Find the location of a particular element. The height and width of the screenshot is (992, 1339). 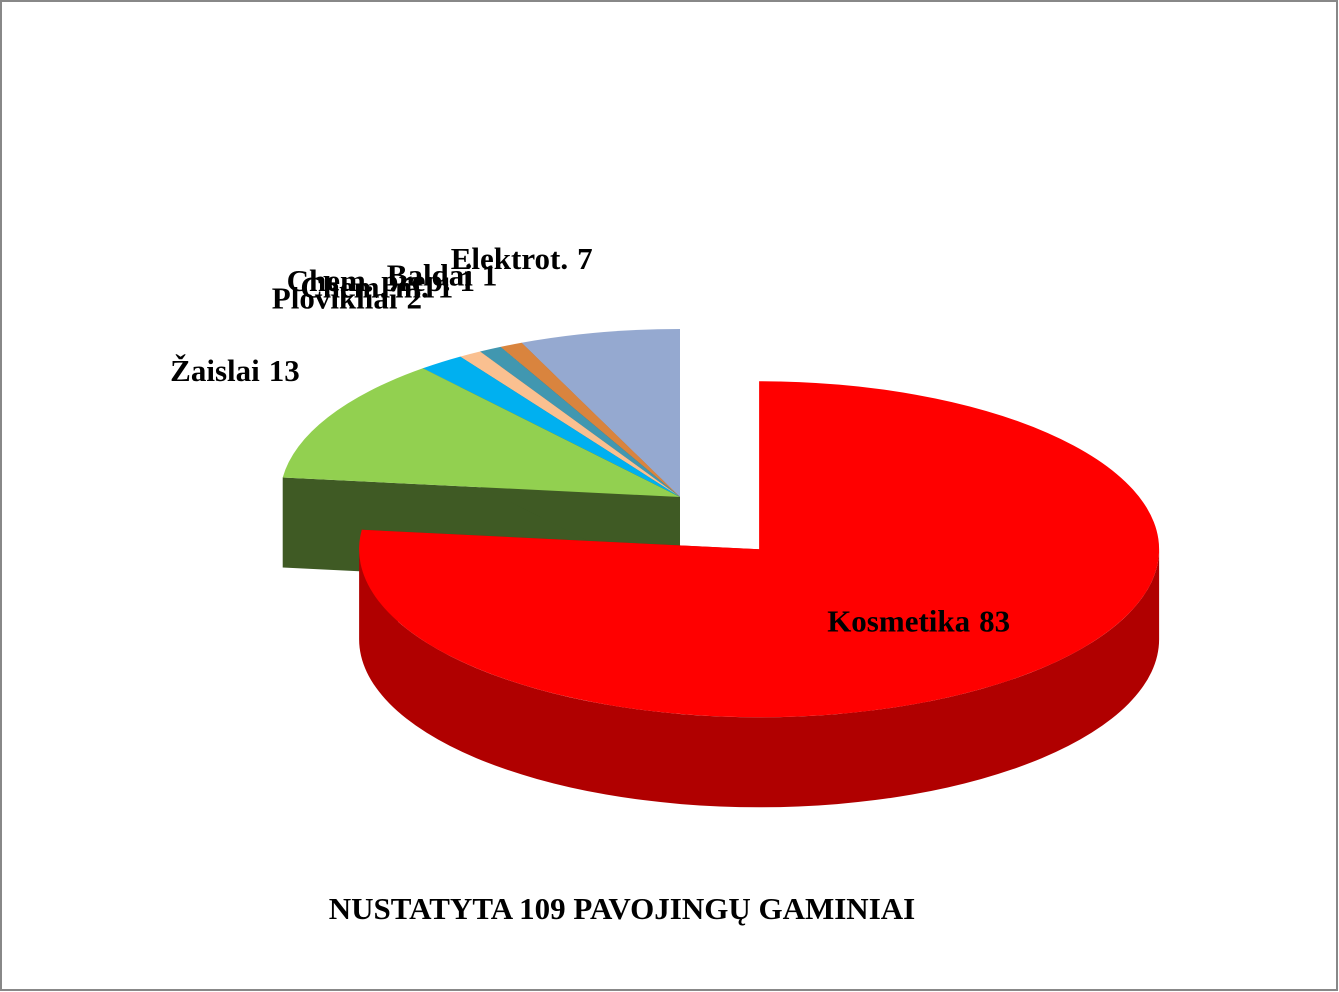

data-label: Plovikliai 2 is located at coordinates (347, 297).